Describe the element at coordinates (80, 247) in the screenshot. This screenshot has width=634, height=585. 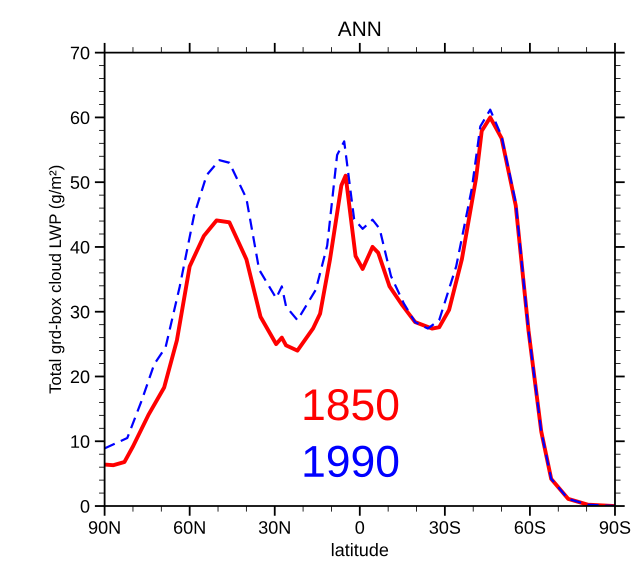
I see `y-tick-label: 40` at that location.